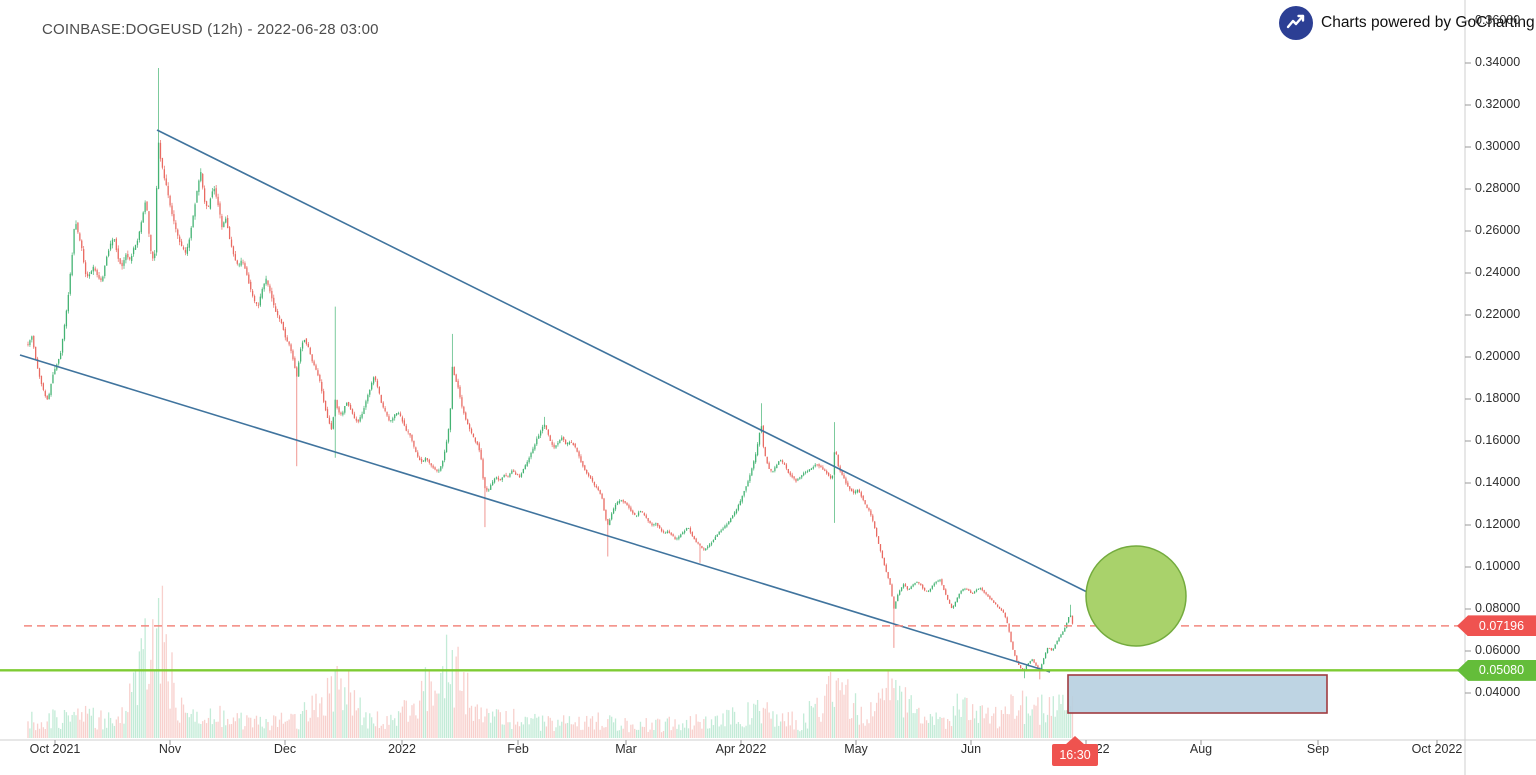 The image size is (1536, 775). Describe the element at coordinates (1318, 749) in the screenshot. I see `x-axis-label: Sep` at that location.